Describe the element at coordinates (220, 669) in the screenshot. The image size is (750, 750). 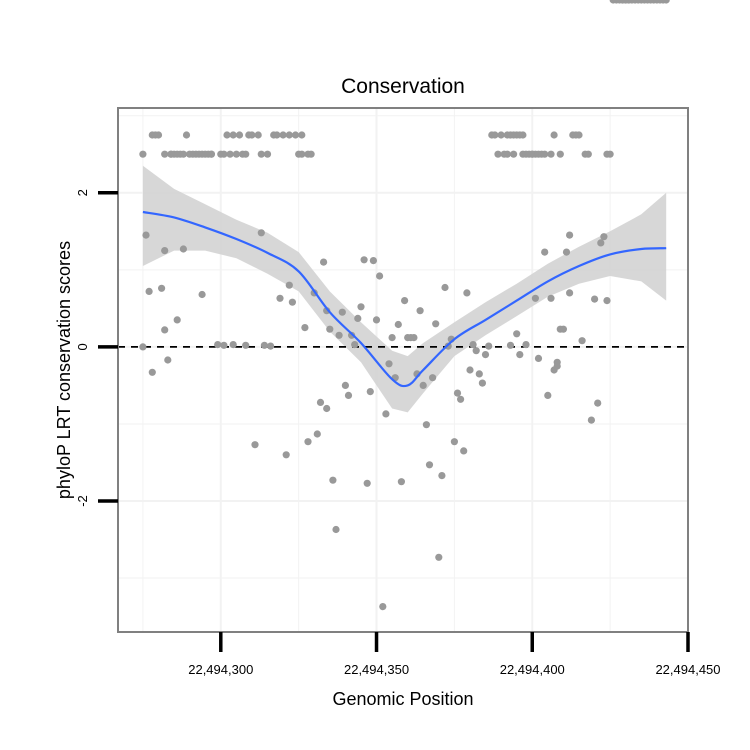
I see `x-tick-label: 22,494,300` at that location.